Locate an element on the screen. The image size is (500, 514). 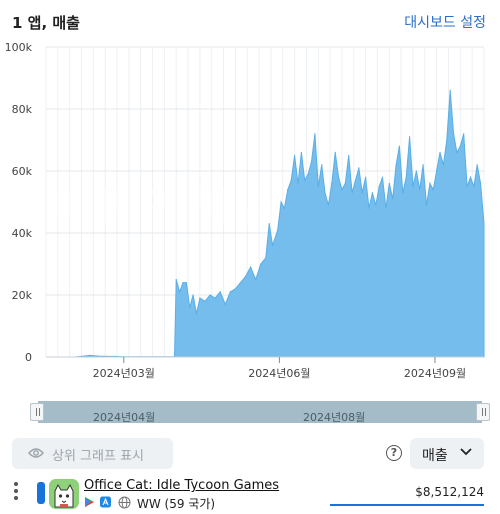
chevron-down-icon is located at coordinates (466, 452).